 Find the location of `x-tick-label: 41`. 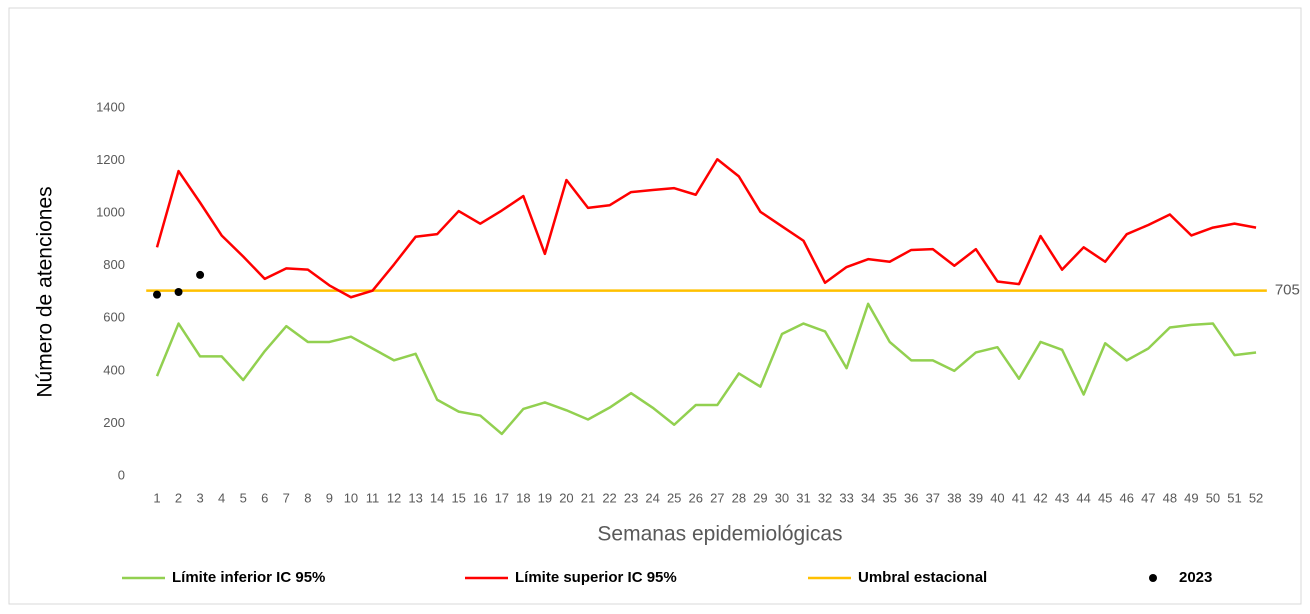

x-tick-label: 41 is located at coordinates (1019, 497).